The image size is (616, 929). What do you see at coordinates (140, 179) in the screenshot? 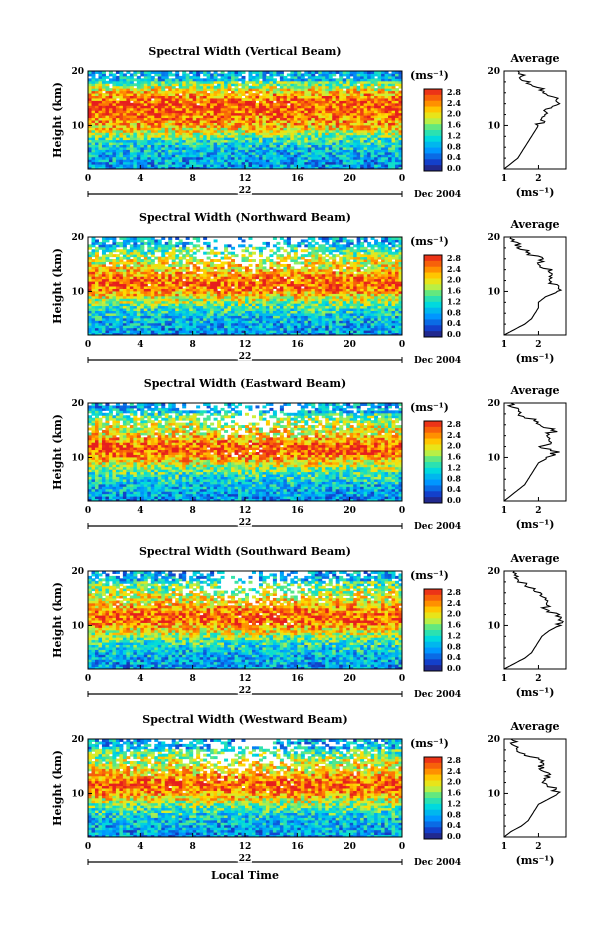
I see `x-tick-label: 4` at bounding box center [140, 179].